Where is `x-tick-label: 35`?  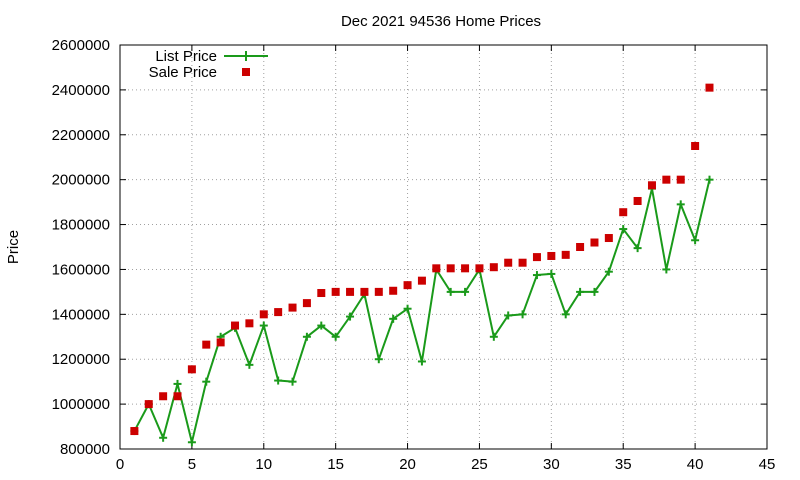 x-tick-label: 35 is located at coordinates (623, 464).